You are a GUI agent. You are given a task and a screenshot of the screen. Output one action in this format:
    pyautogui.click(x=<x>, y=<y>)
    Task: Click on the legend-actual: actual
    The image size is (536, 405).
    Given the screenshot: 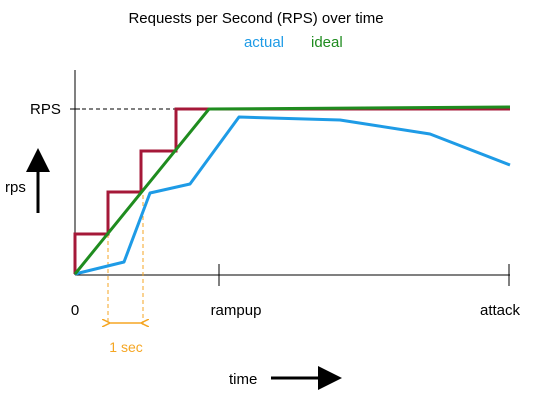 What is the action you would take?
    pyautogui.click(x=264, y=42)
    